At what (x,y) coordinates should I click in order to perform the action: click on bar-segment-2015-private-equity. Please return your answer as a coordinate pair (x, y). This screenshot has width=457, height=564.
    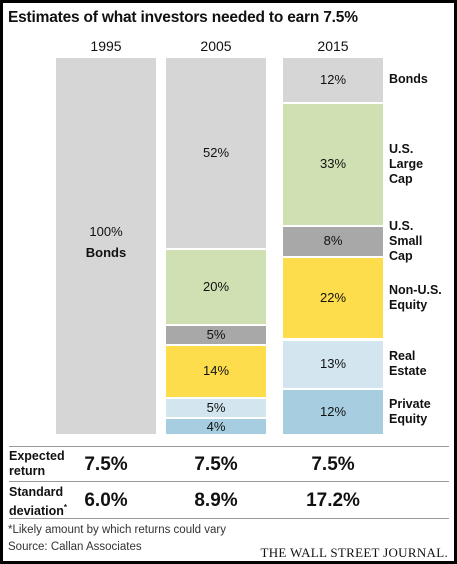
    Looking at the image, I should click on (333, 412).